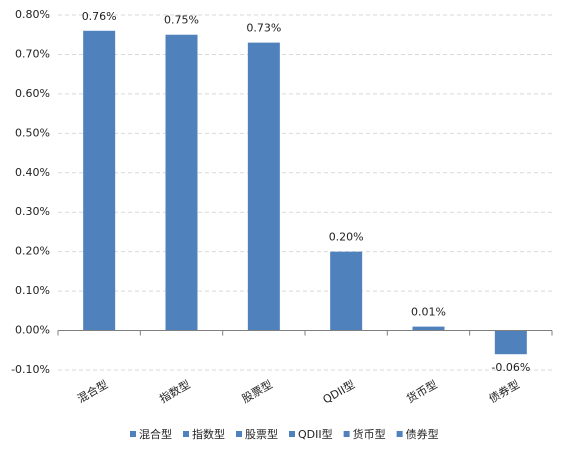 This screenshot has height=455, width=567. Describe the element at coordinates (284, 434) in the screenshot. I see `legend: 混合型 指数型 股票型 QDII型 货币型 债券型` at that location.